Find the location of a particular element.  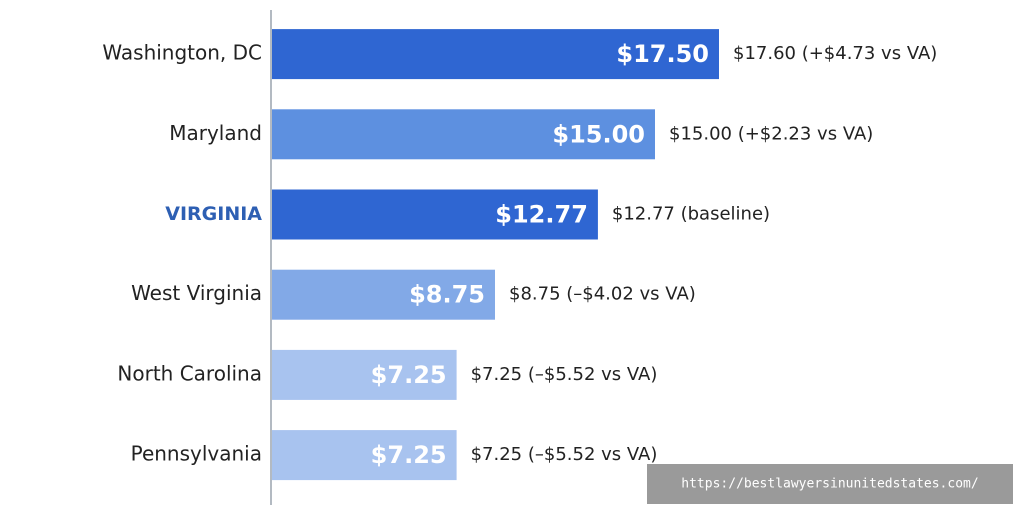

watermark: https://bestlawyersinunitedstates.com/ is located at coordinates (829, 484).